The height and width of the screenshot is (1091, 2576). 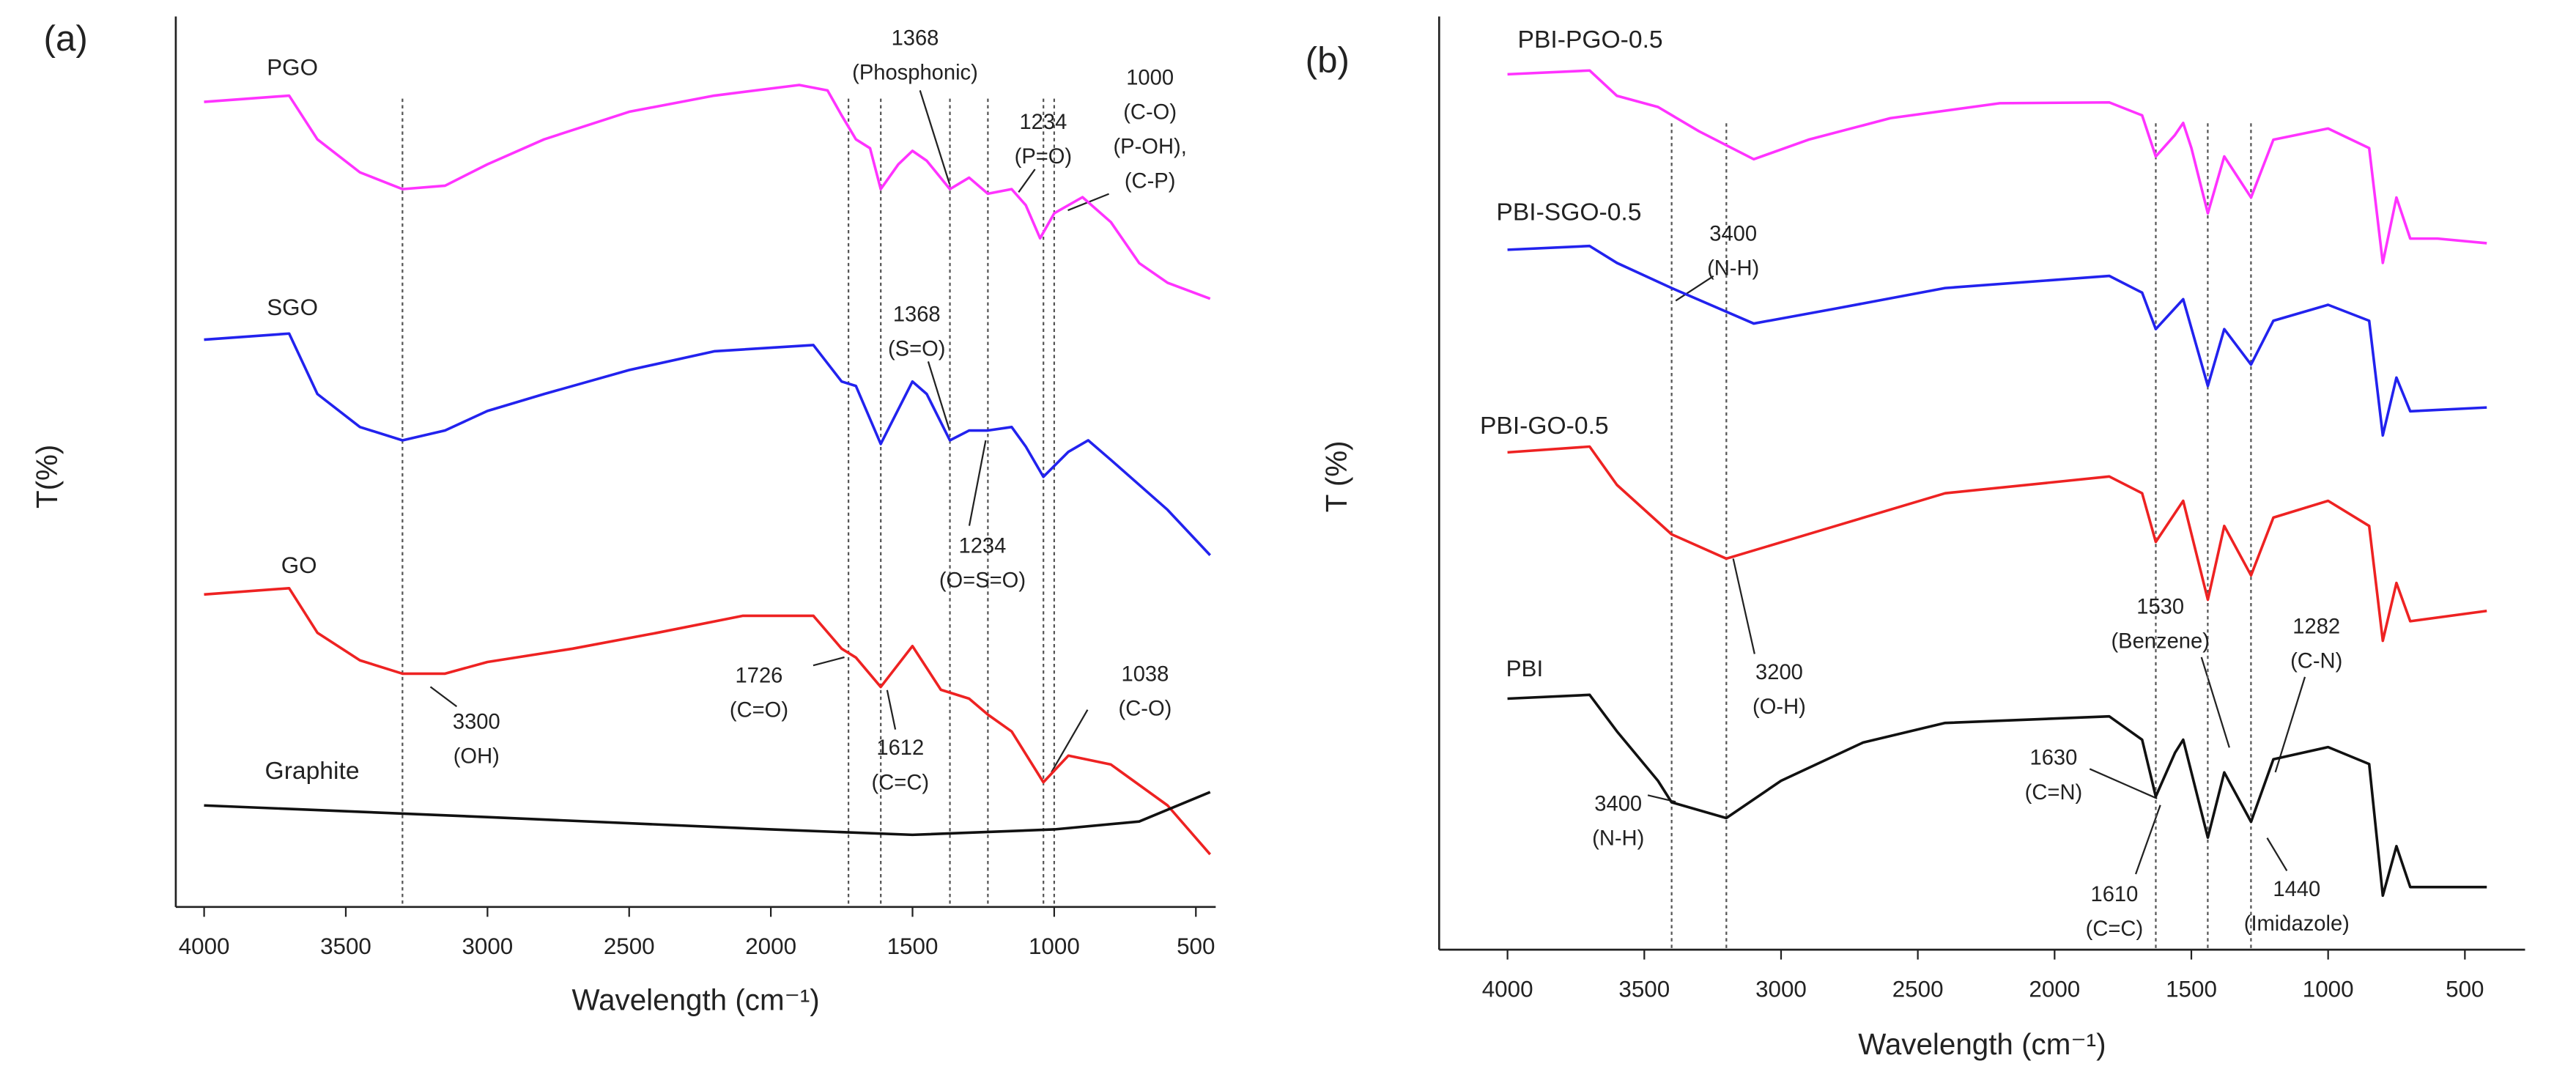 What do you see at coordinates (299, 565) in the screenshot?
I see `series-label: GO` at bounding box center [299, 565].